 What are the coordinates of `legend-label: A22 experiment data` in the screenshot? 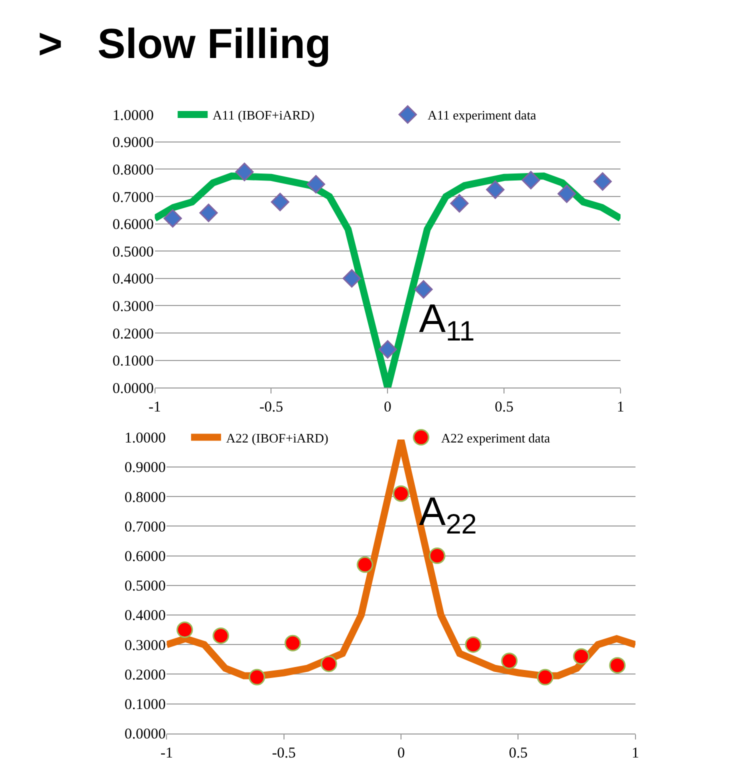 It's located at (495, 438).